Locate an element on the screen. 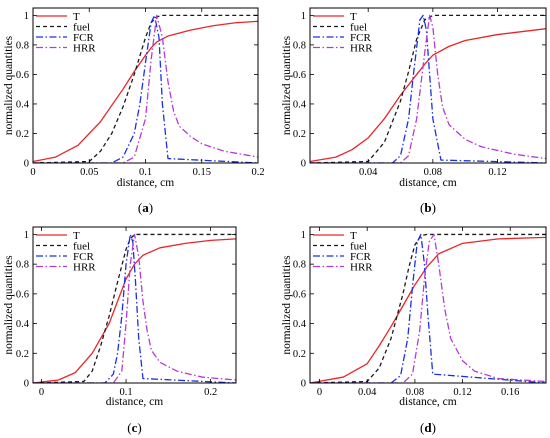  caption-letter: d is located at coordinates (428, 427).